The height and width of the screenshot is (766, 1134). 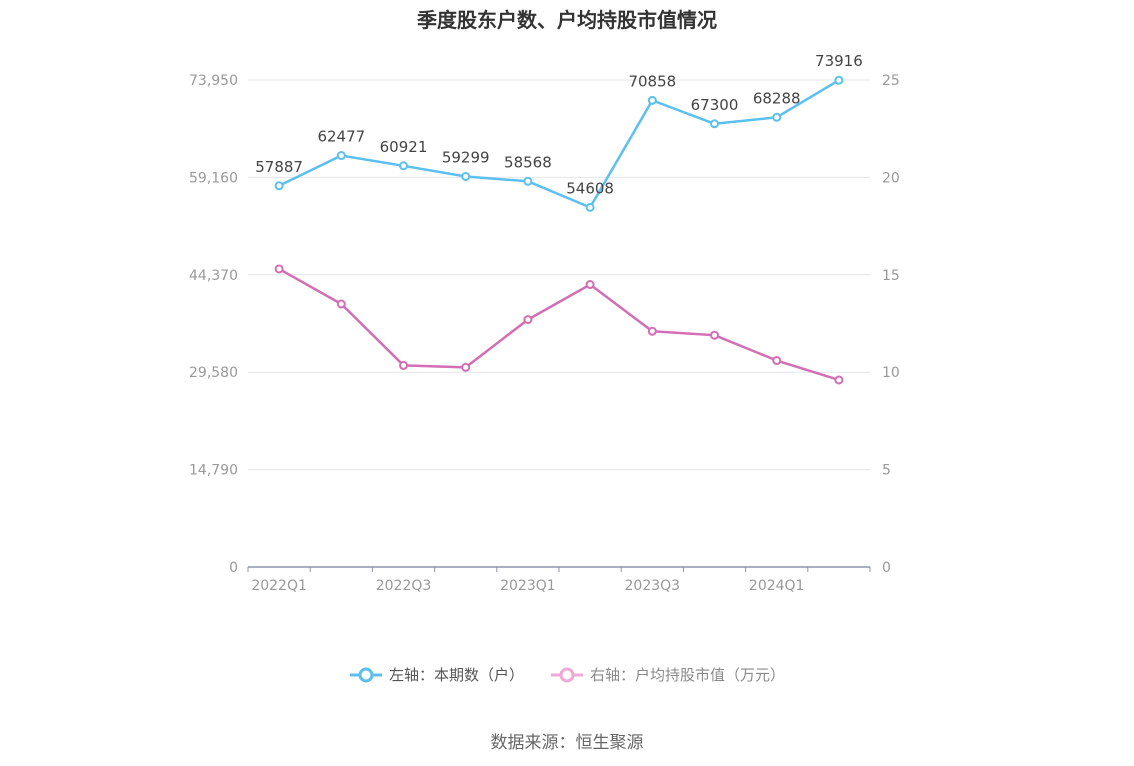 What do you see at coordinates (652, 81) in the screenshot?
I see `data-label: 70858` at bounding box center [652, 81].